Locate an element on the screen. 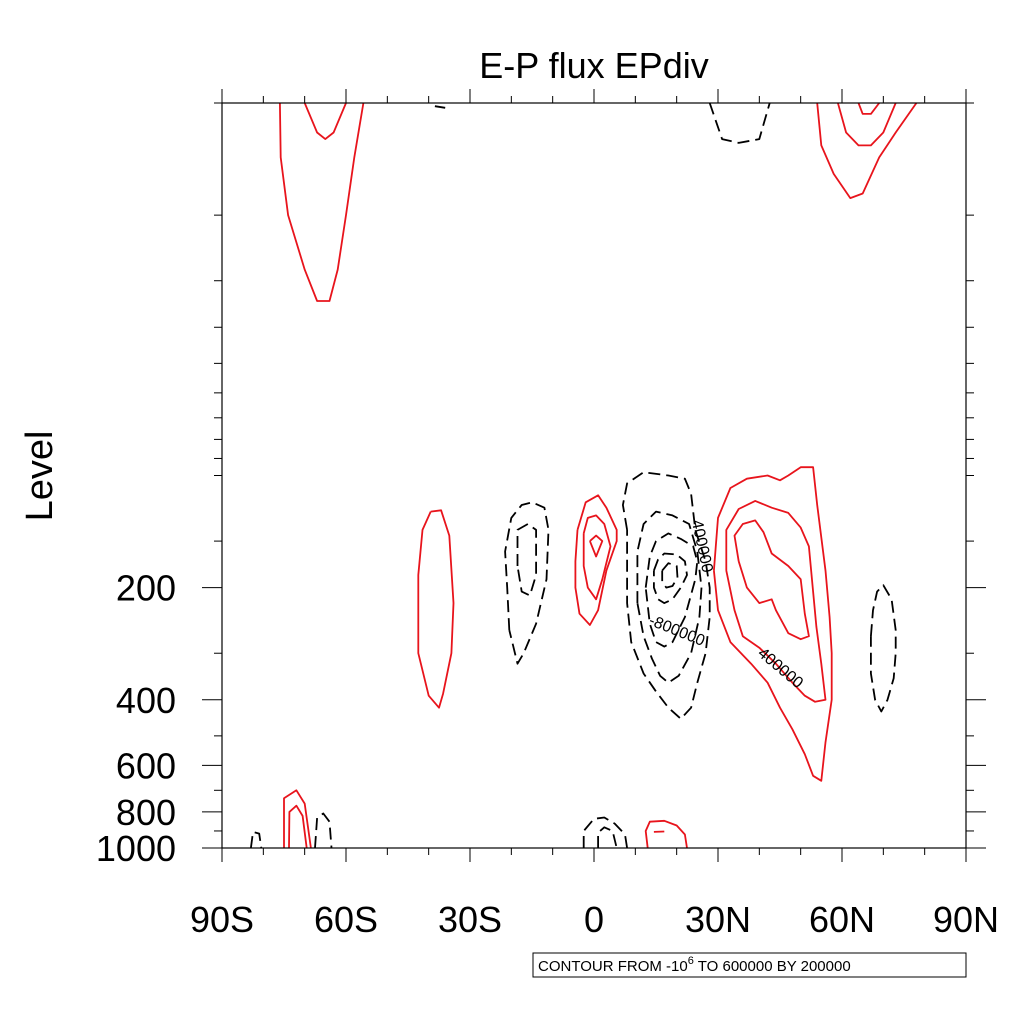 Image resolution: width=1024 pixels, height=1024 pixels. contour-label-1: -800000 is located at coordinates (676, 631).